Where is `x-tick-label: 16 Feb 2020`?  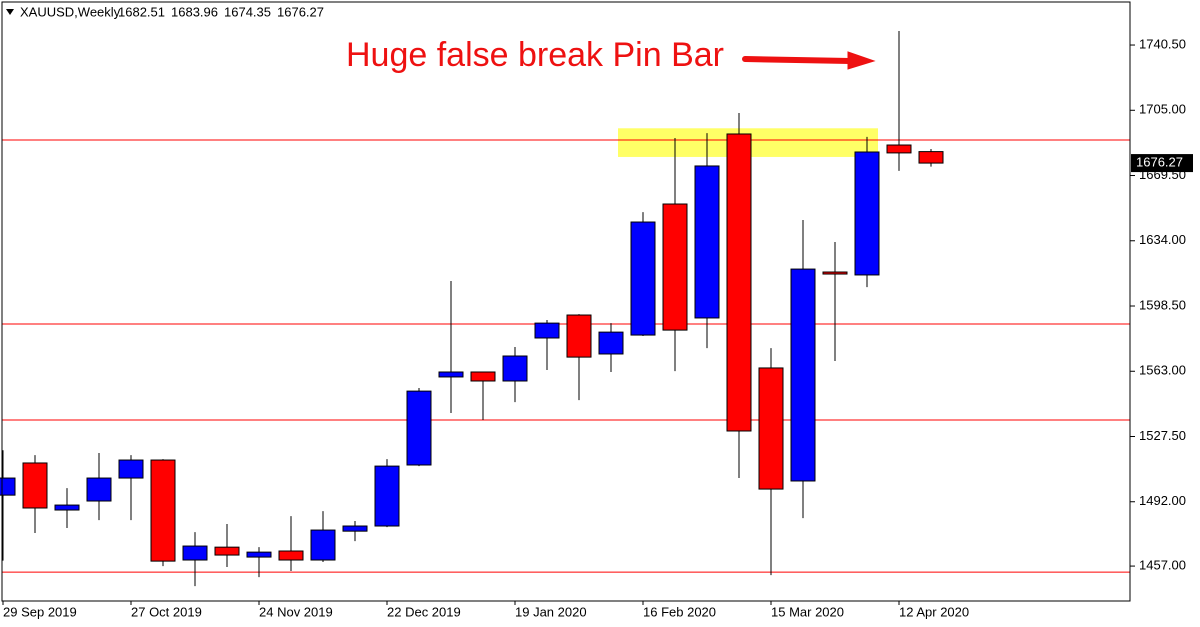
x-tick-label: 16 Feb 2020 is located at coordinates (679, 611).